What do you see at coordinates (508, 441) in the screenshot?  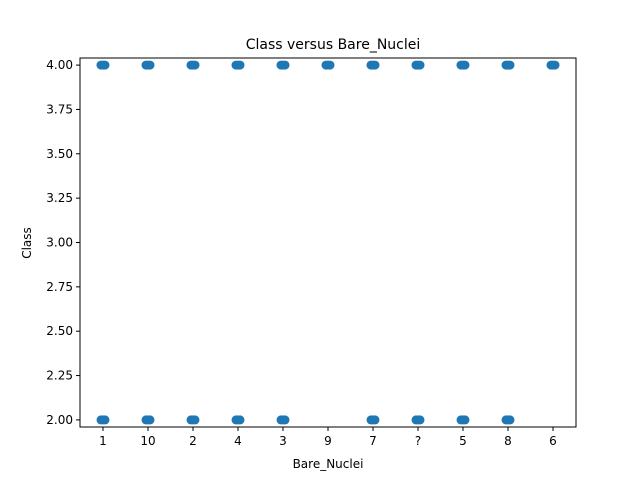 I see `x-tick-label: 8` at bounding box center [508, 441].